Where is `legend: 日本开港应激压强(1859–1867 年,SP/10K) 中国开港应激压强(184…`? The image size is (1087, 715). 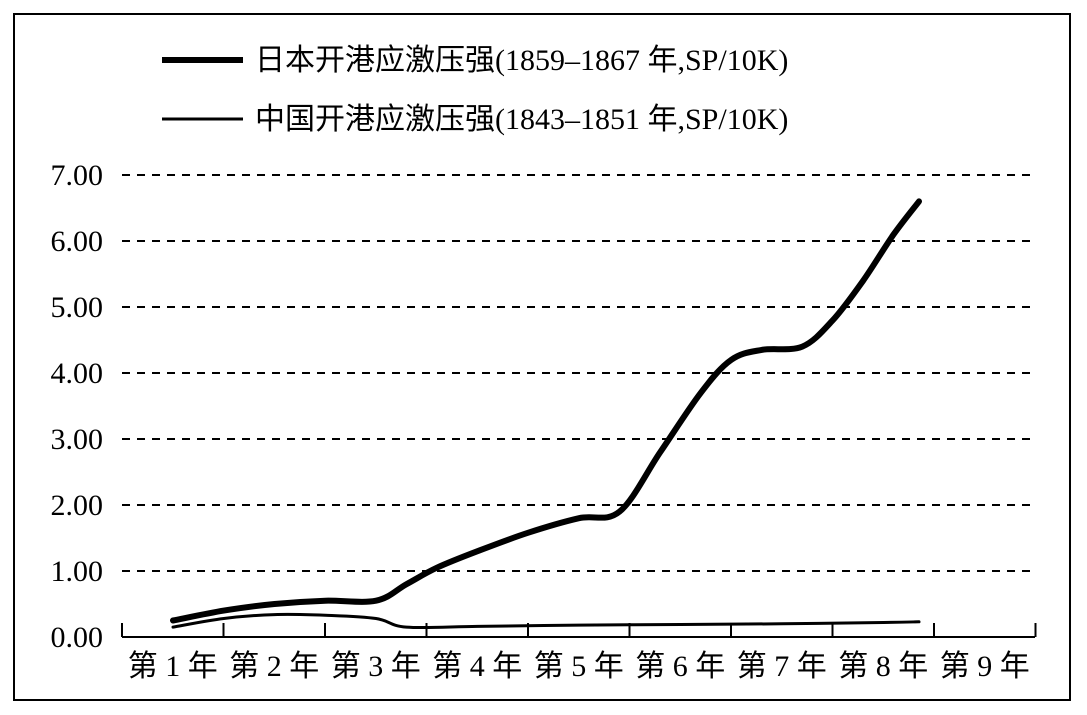
legend: 日本开港应激压强(1859–1867 年,SP/10K) 中国开港应激压强(184… is located at coordinates (475, 90).